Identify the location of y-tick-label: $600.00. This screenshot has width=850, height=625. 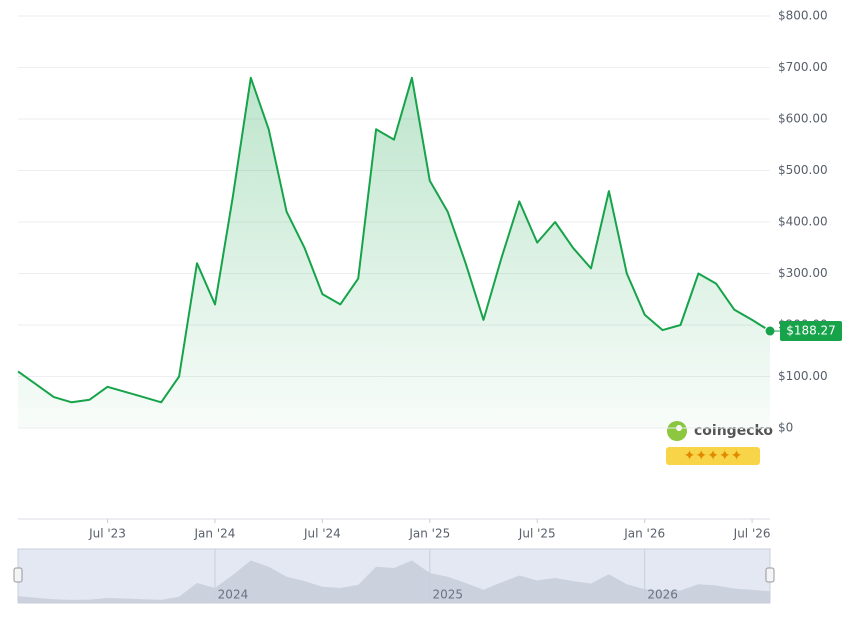
(803, 119).